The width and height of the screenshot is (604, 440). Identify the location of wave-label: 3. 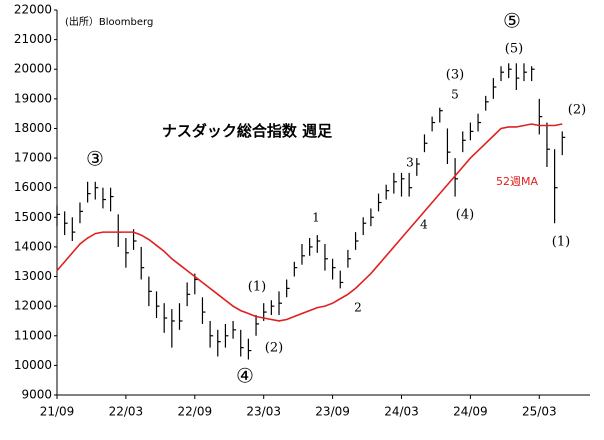
(410, 163).